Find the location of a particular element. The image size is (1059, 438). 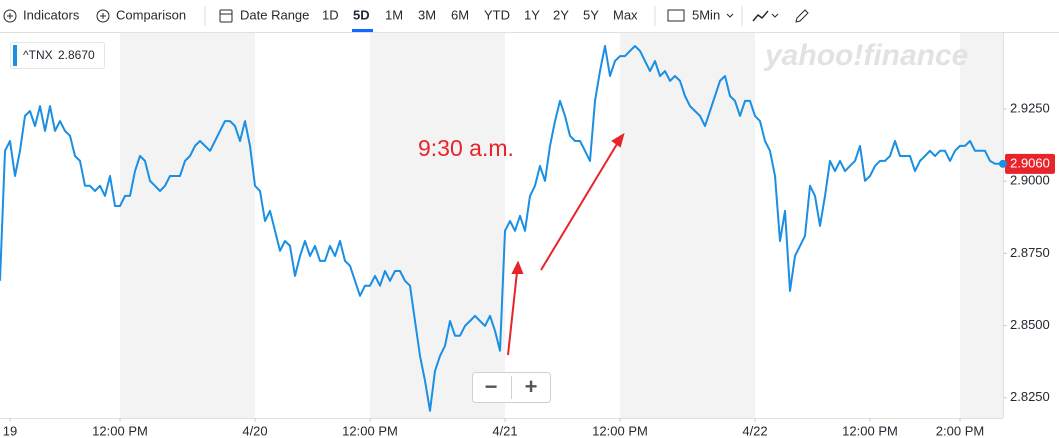

legend-name: ^TNX is located at coordinates (38, 55).